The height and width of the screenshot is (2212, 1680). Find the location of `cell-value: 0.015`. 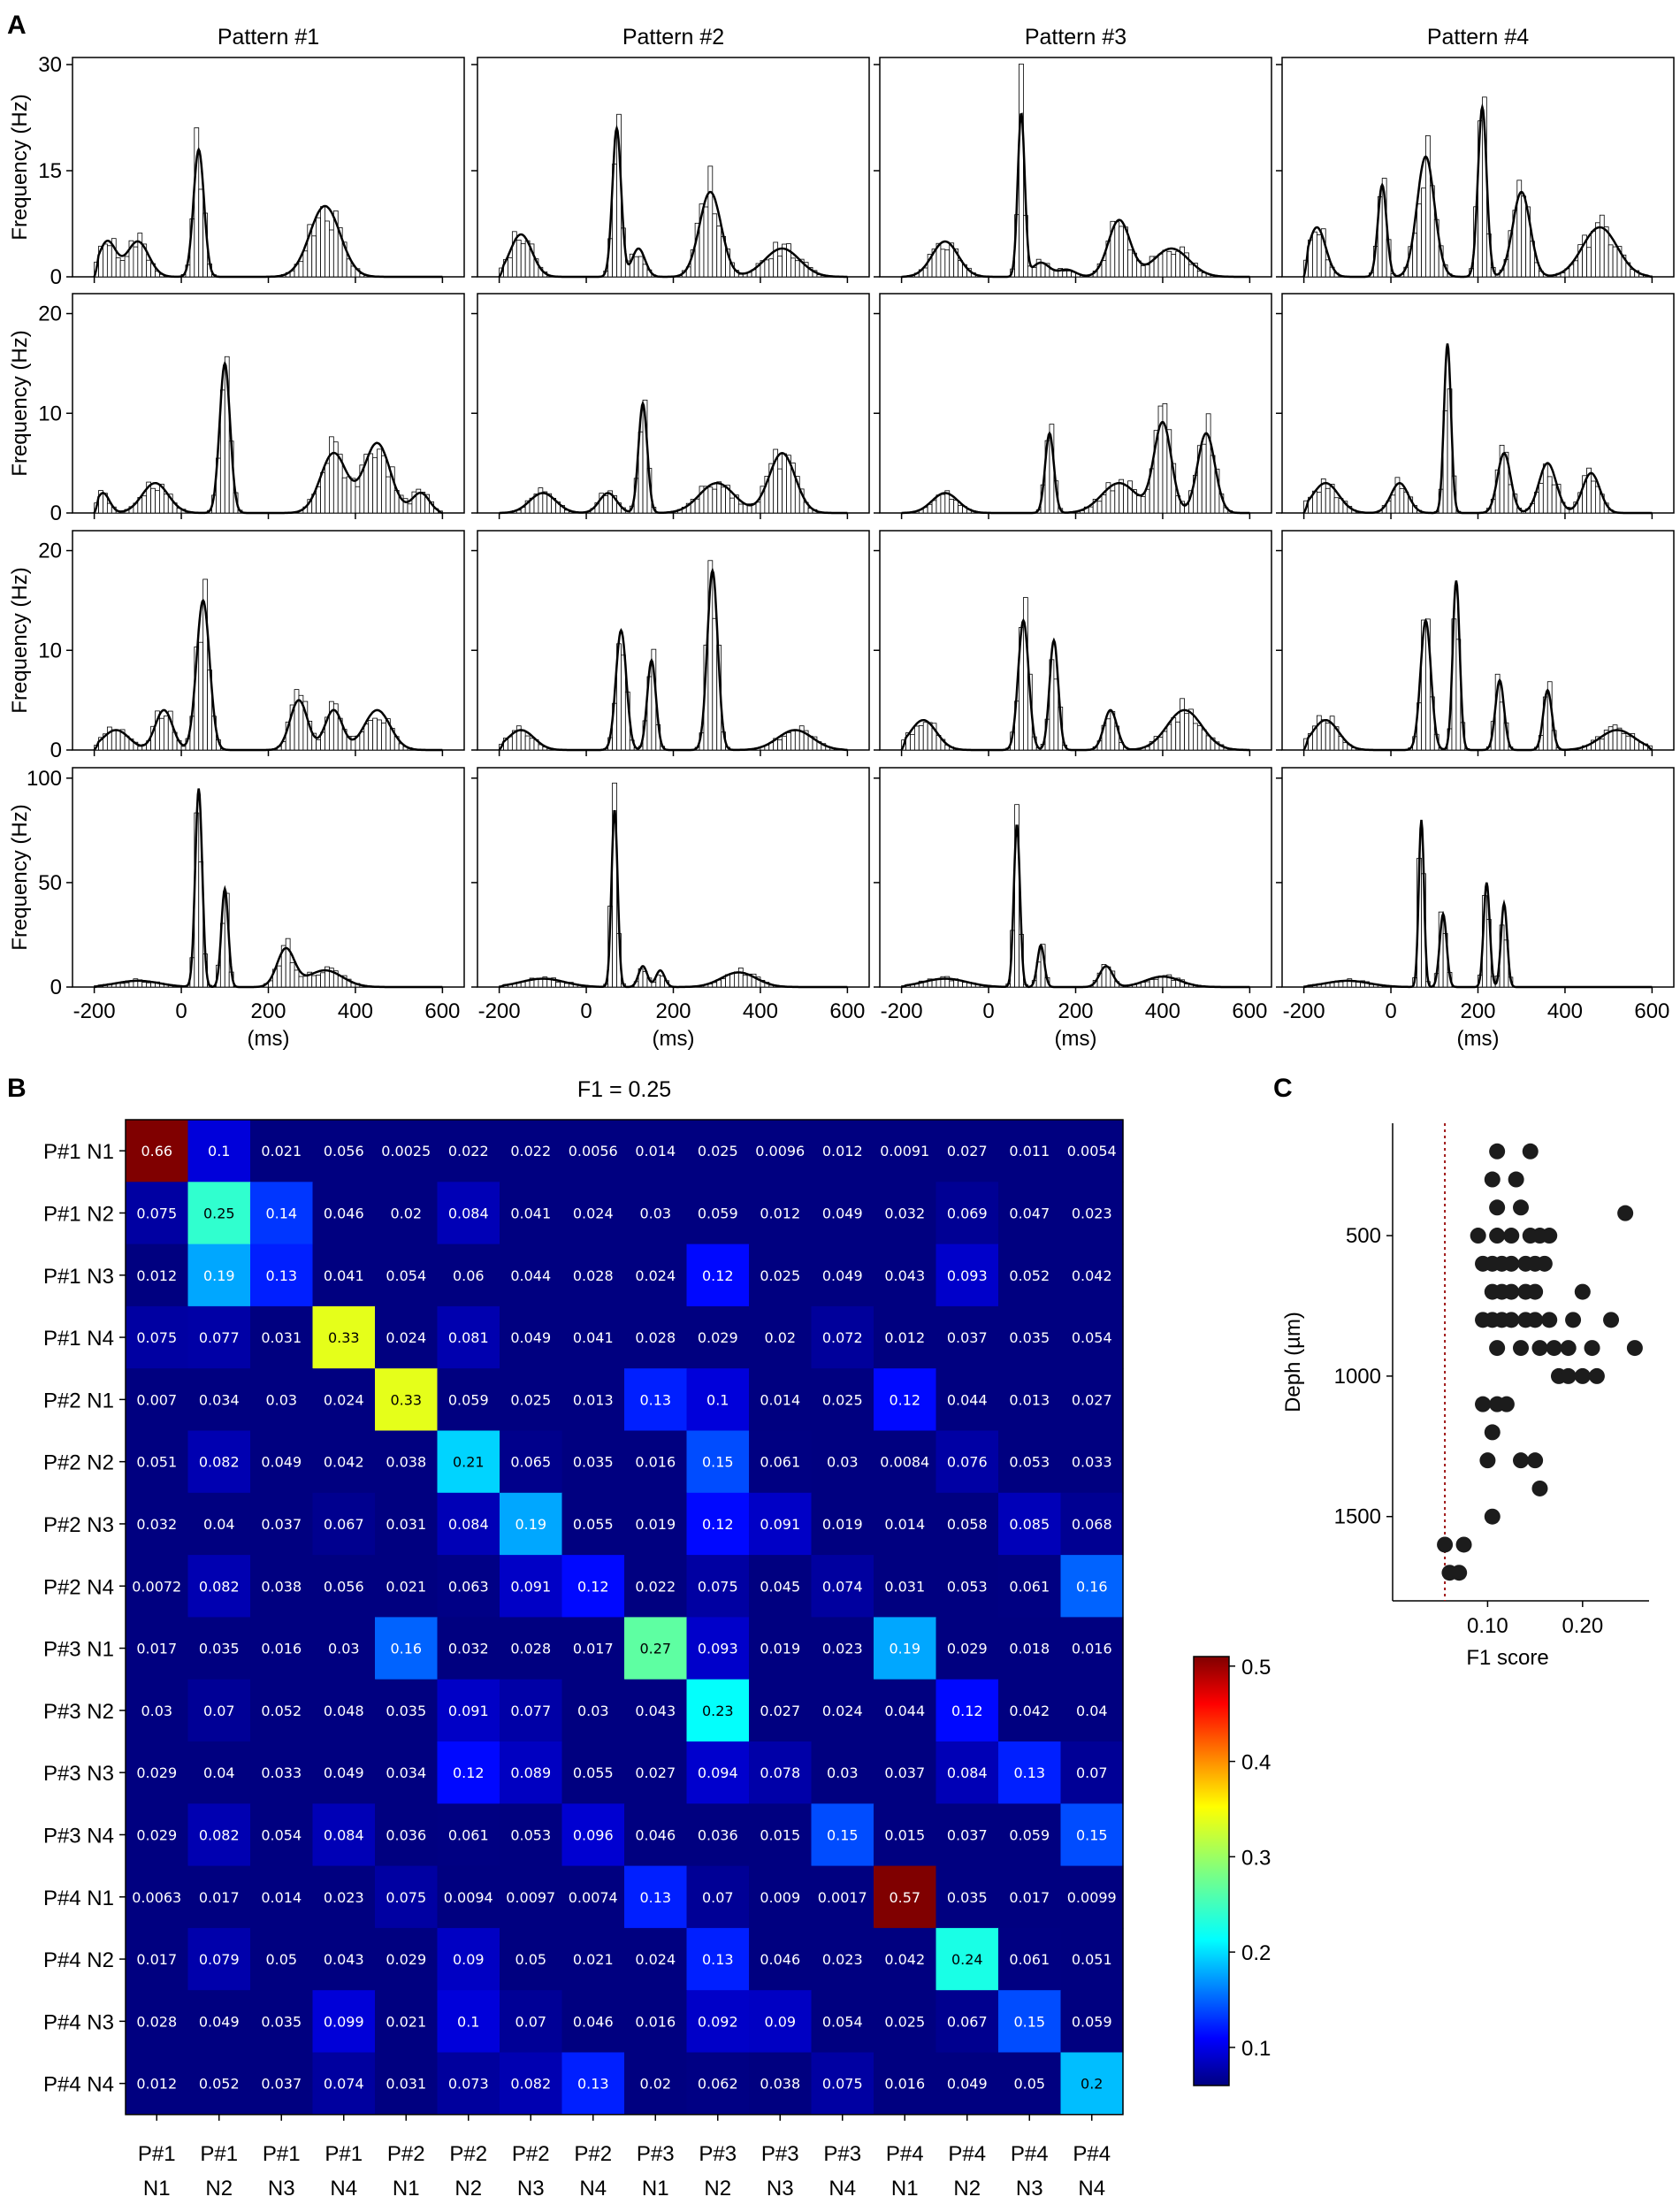

cell-value: 0.015 is located at coordinates (904, 1834).